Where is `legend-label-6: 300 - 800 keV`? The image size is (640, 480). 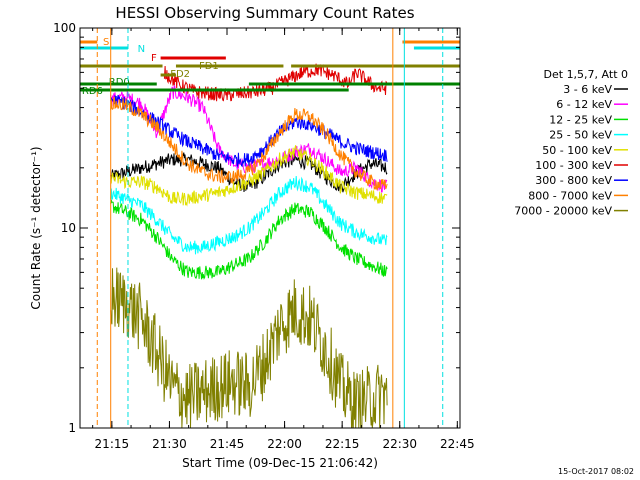 legend-label-6: 300 - 800 keV is located at coordinates (573, 180).